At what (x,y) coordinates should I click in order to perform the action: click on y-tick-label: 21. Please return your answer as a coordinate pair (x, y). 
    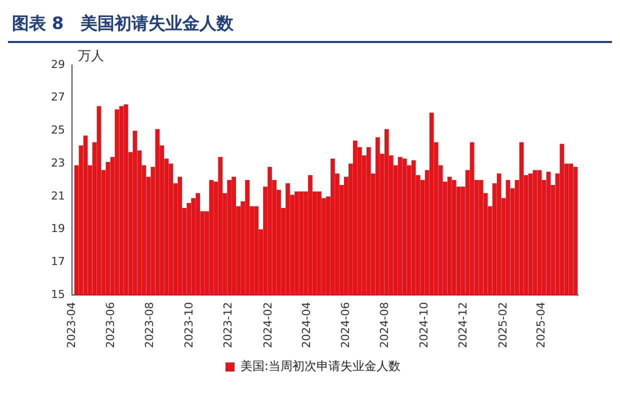
    Looking at the image, I should click on (57, 195).